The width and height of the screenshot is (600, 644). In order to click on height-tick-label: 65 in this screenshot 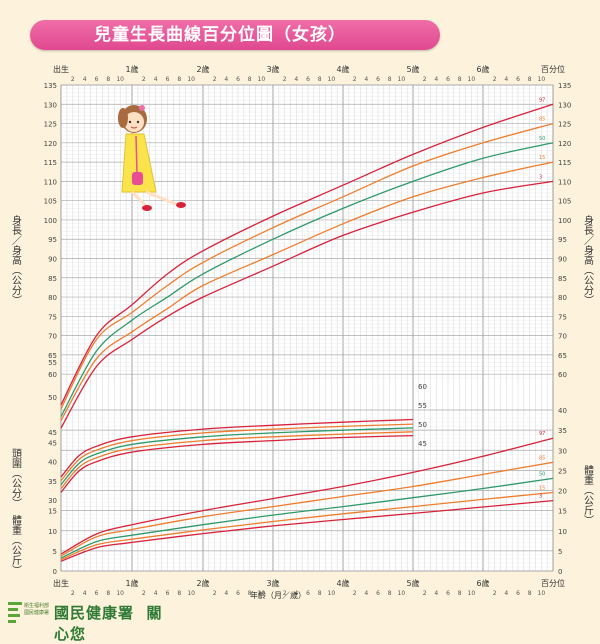, I will do `click(52, 356)`.